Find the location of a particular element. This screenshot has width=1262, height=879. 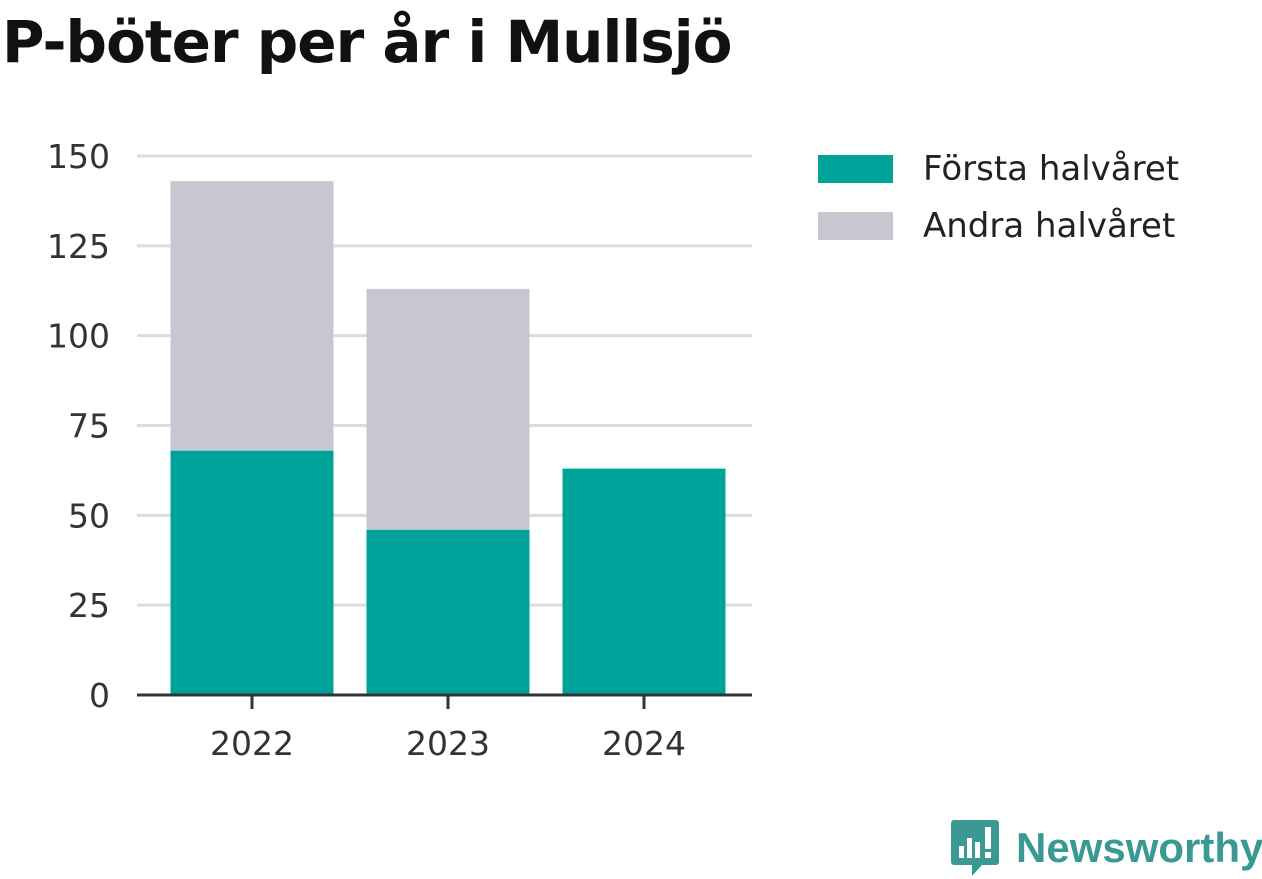

x-tick-label: 2022 is located at coordinates (252, 743).